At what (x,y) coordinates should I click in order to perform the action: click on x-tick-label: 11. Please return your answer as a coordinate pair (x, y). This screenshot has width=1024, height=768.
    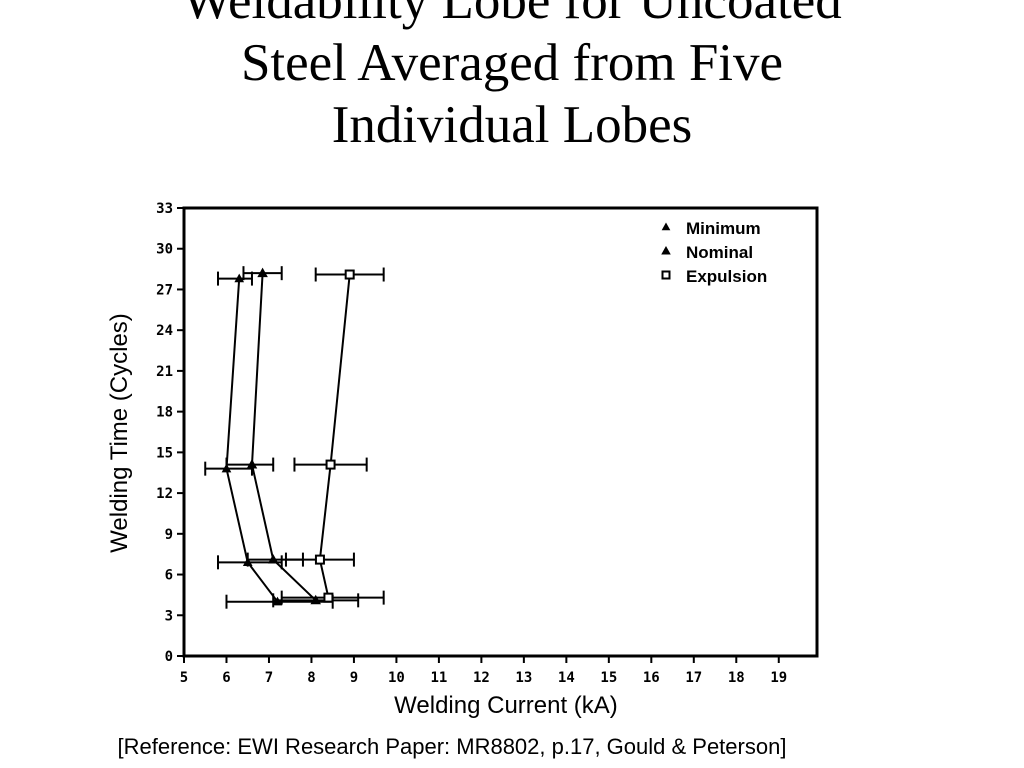
    Looking at the image, I should click on (438, 678).